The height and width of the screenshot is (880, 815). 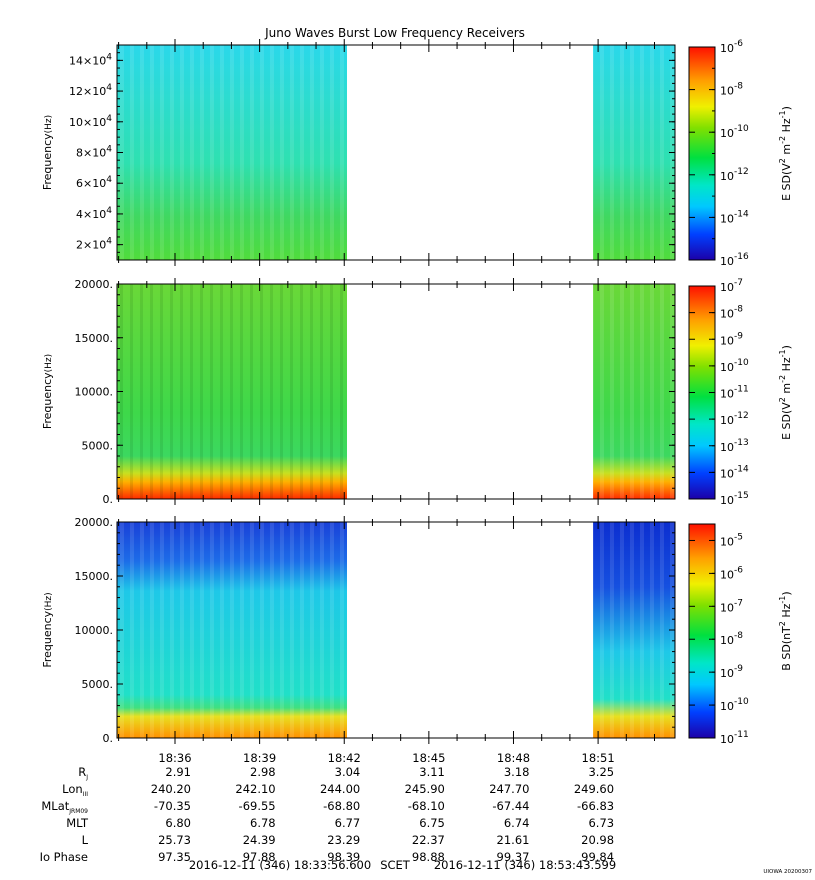 I want to click on ephemeris-value: 6.74, so click(x=517, y=823).